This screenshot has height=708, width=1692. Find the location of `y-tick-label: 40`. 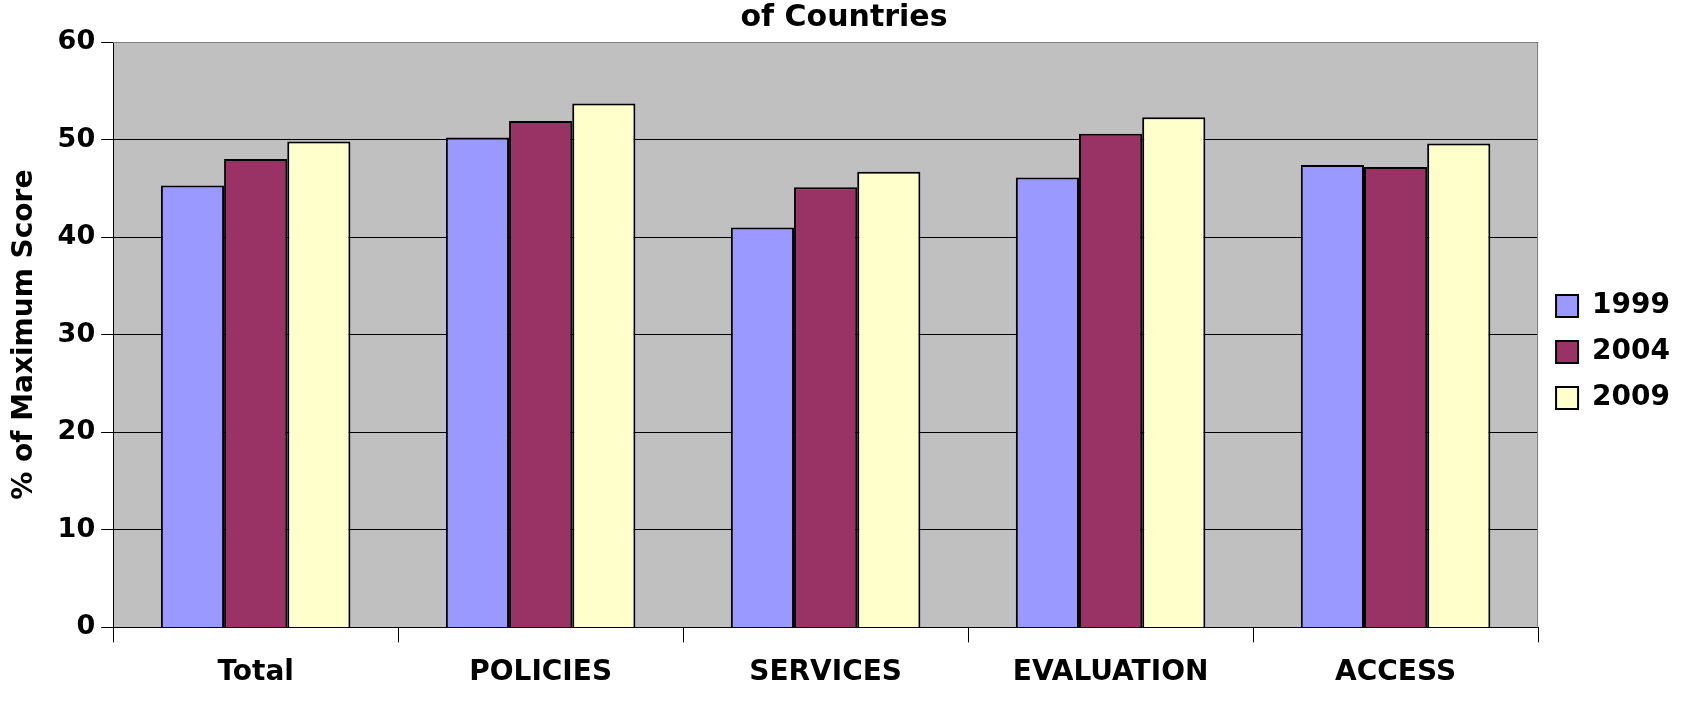

y-tick-label: 40 is located at coordinates (76, 235).